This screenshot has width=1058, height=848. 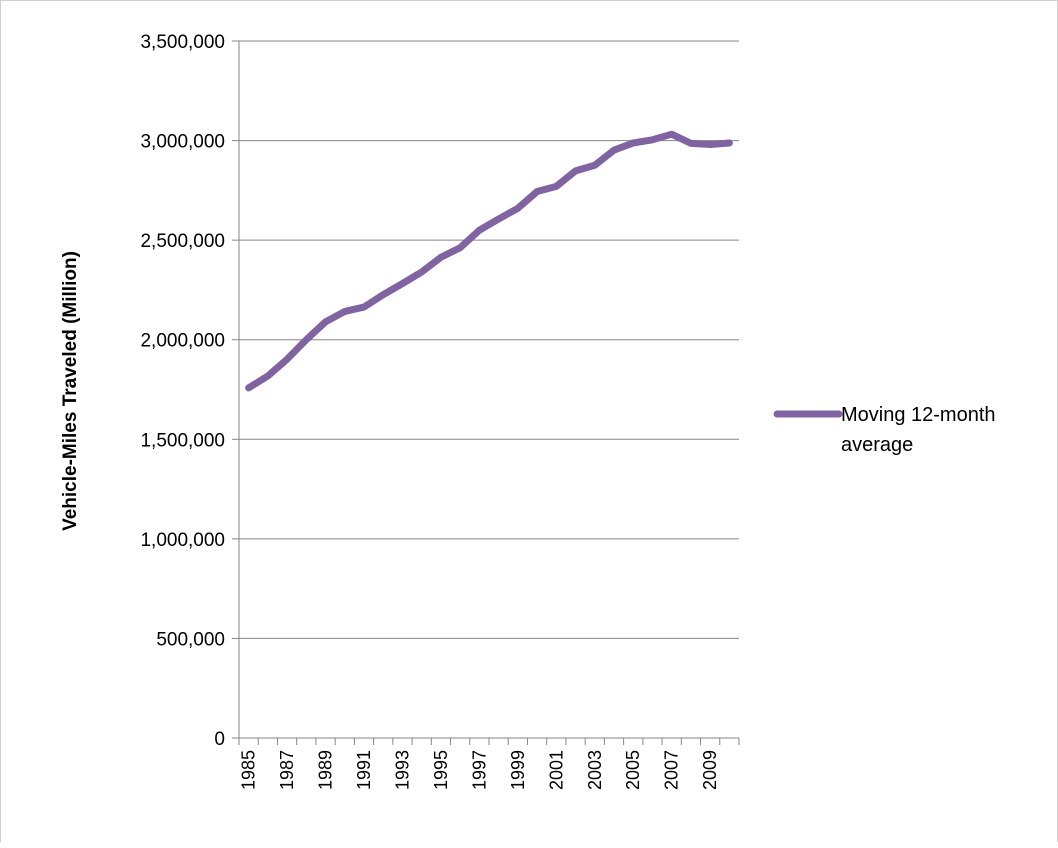 I want to click on legend-label: Moving 12-month average, so click(x=918, y=430).